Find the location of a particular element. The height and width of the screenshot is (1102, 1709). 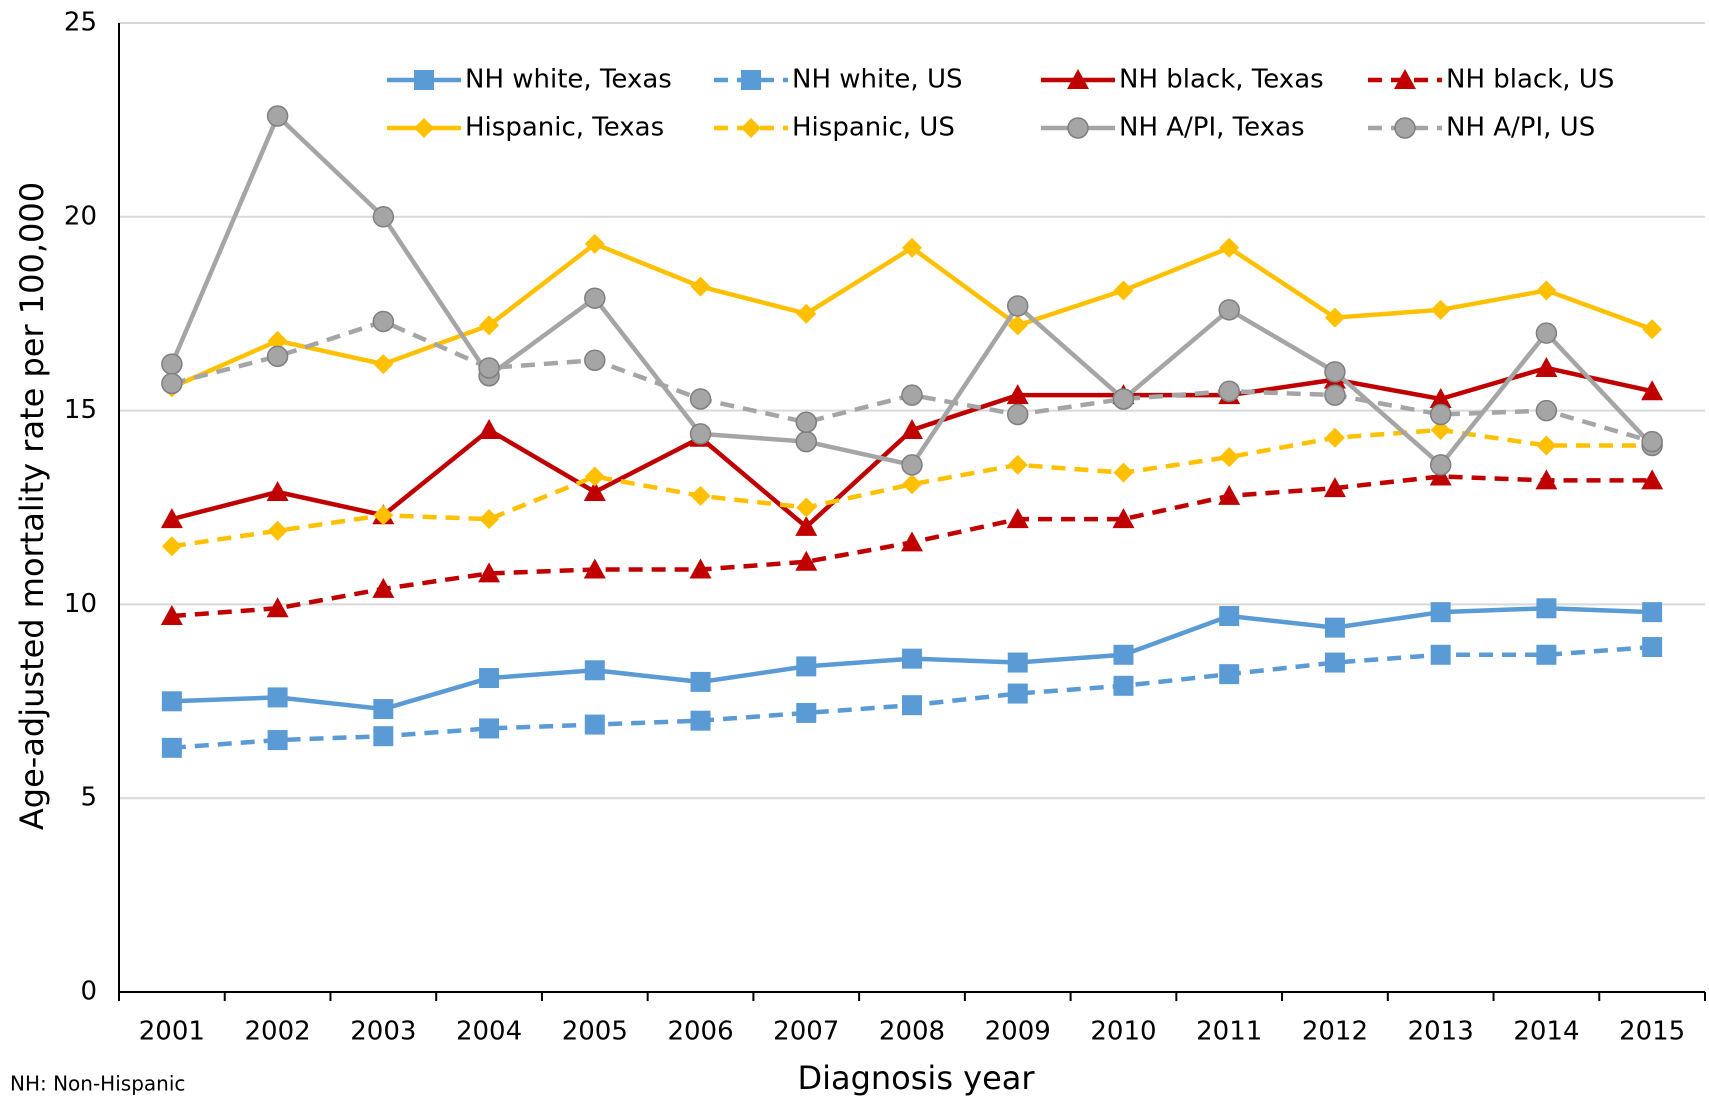

legend-label: NH white, US is located at coordinates (877, 80).